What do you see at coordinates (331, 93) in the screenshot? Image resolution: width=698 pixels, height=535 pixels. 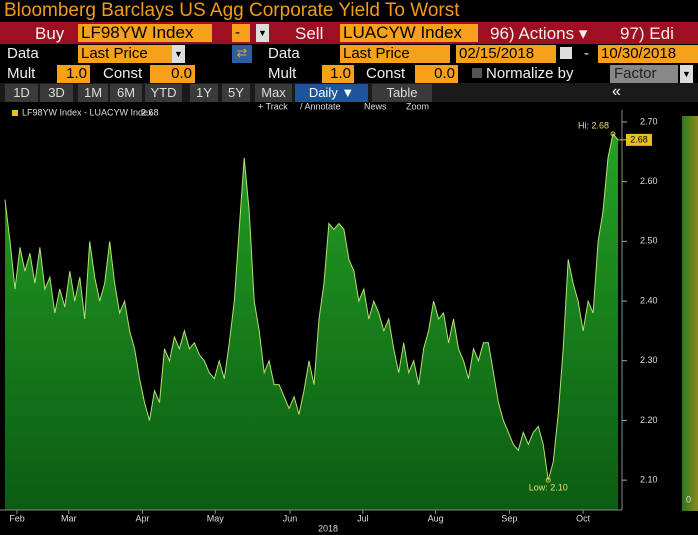 I see `tab: Daily ▼` at bounding box center [331, 93].